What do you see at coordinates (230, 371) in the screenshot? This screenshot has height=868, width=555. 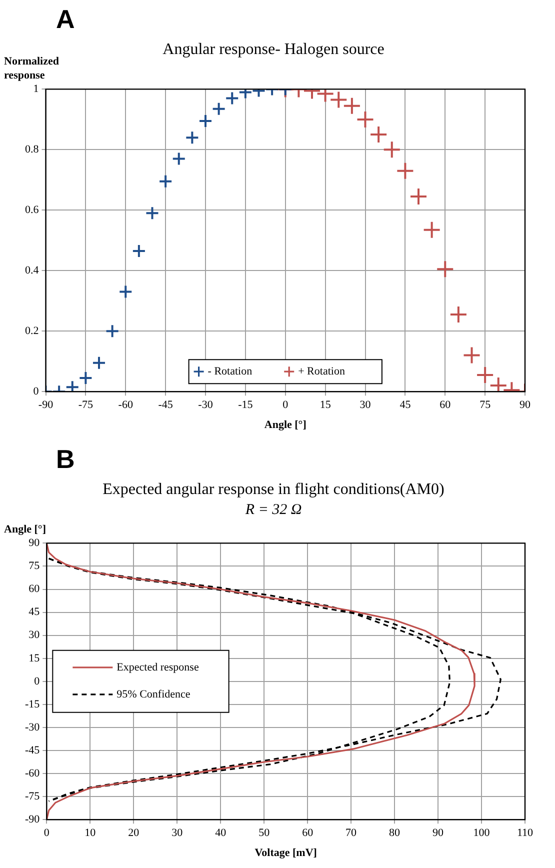 I see `legend-label: - Rotation` at bounding box center [230, 371].